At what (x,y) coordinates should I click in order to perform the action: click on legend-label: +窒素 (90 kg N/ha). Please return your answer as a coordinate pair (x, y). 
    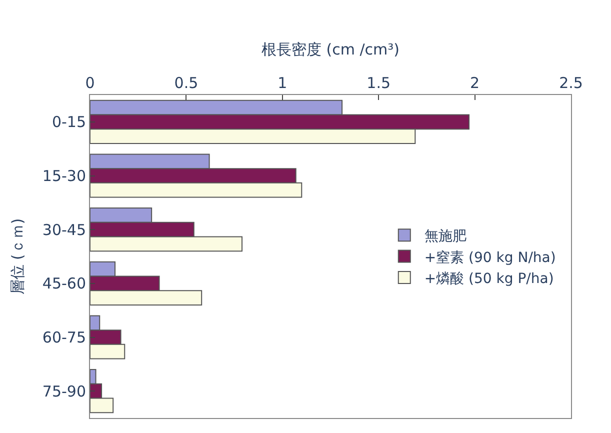
    Looking at the image, I should click on (490, 258).